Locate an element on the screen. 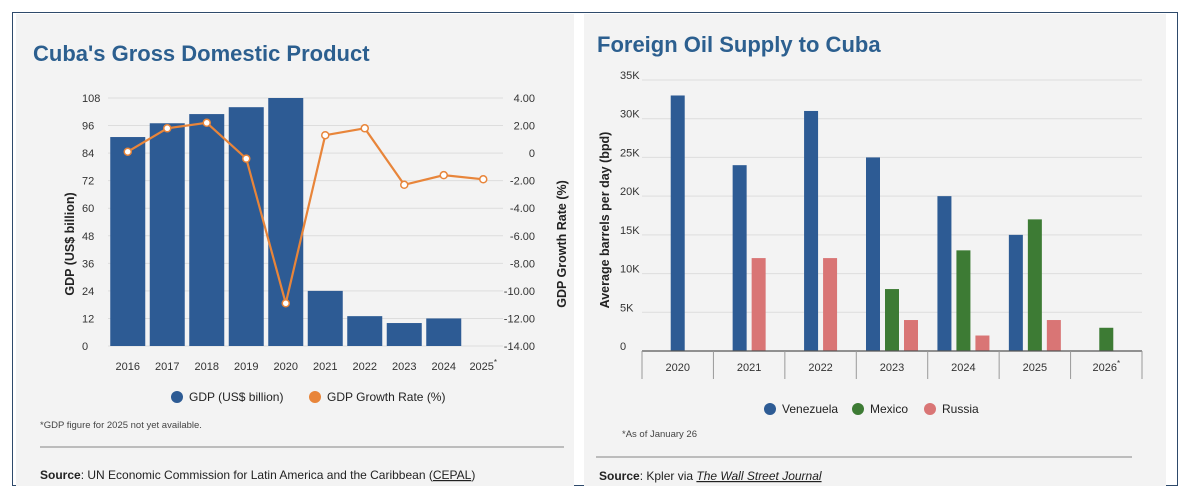  gdp-bar-2019 is located at coordinates (246, 227).